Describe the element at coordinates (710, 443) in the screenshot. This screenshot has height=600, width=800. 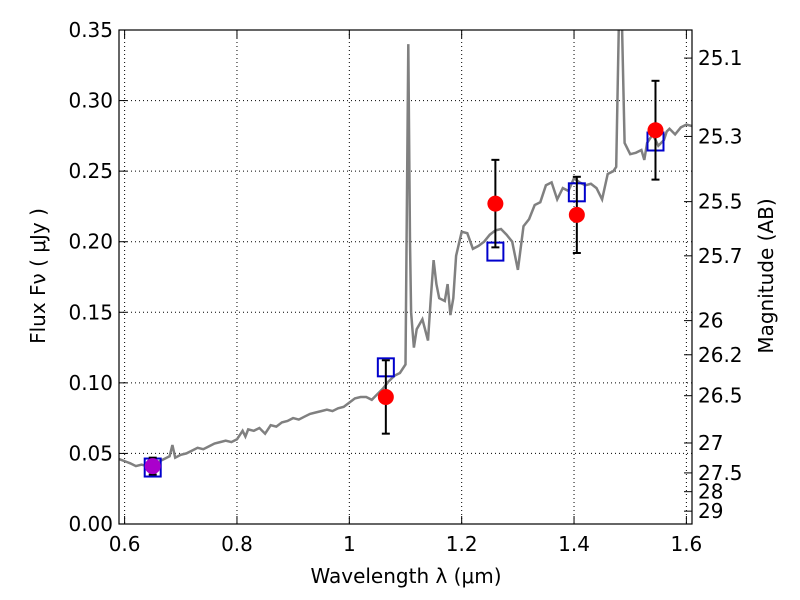
I see `y2-tick-label: 27` at that location.